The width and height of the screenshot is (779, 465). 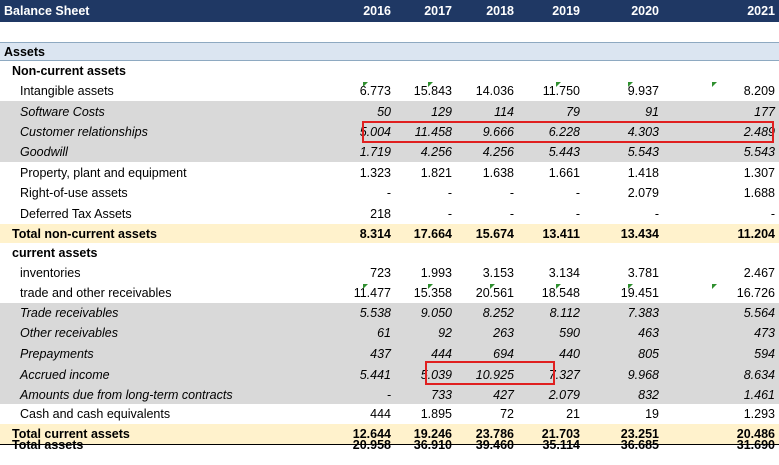 I want to click on value-cell-2017: 15.358, so click(x=432, y=293).